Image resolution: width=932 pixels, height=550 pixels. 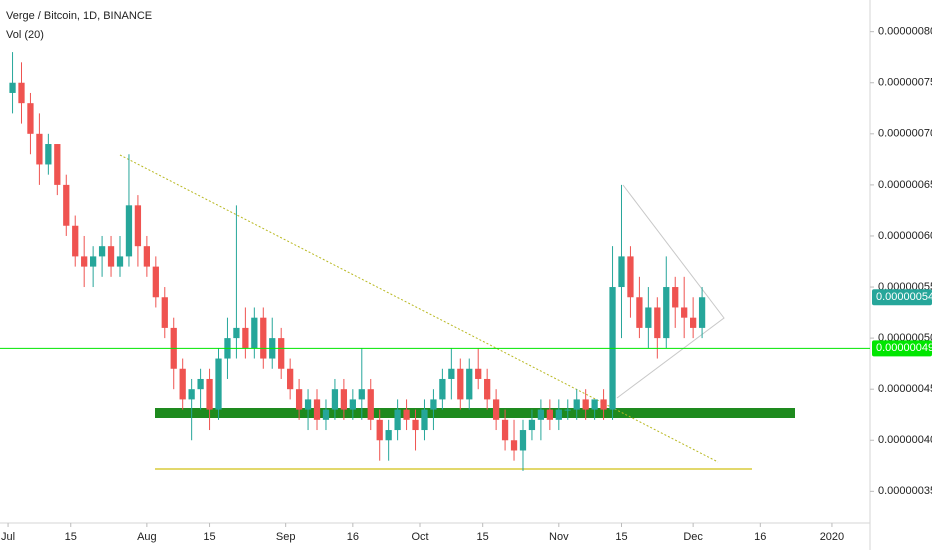 What do you see at coordinates (905, 185) in the screenshot?
I see `y-tick-label: 0.00000065` at bounding box center [905, 185].